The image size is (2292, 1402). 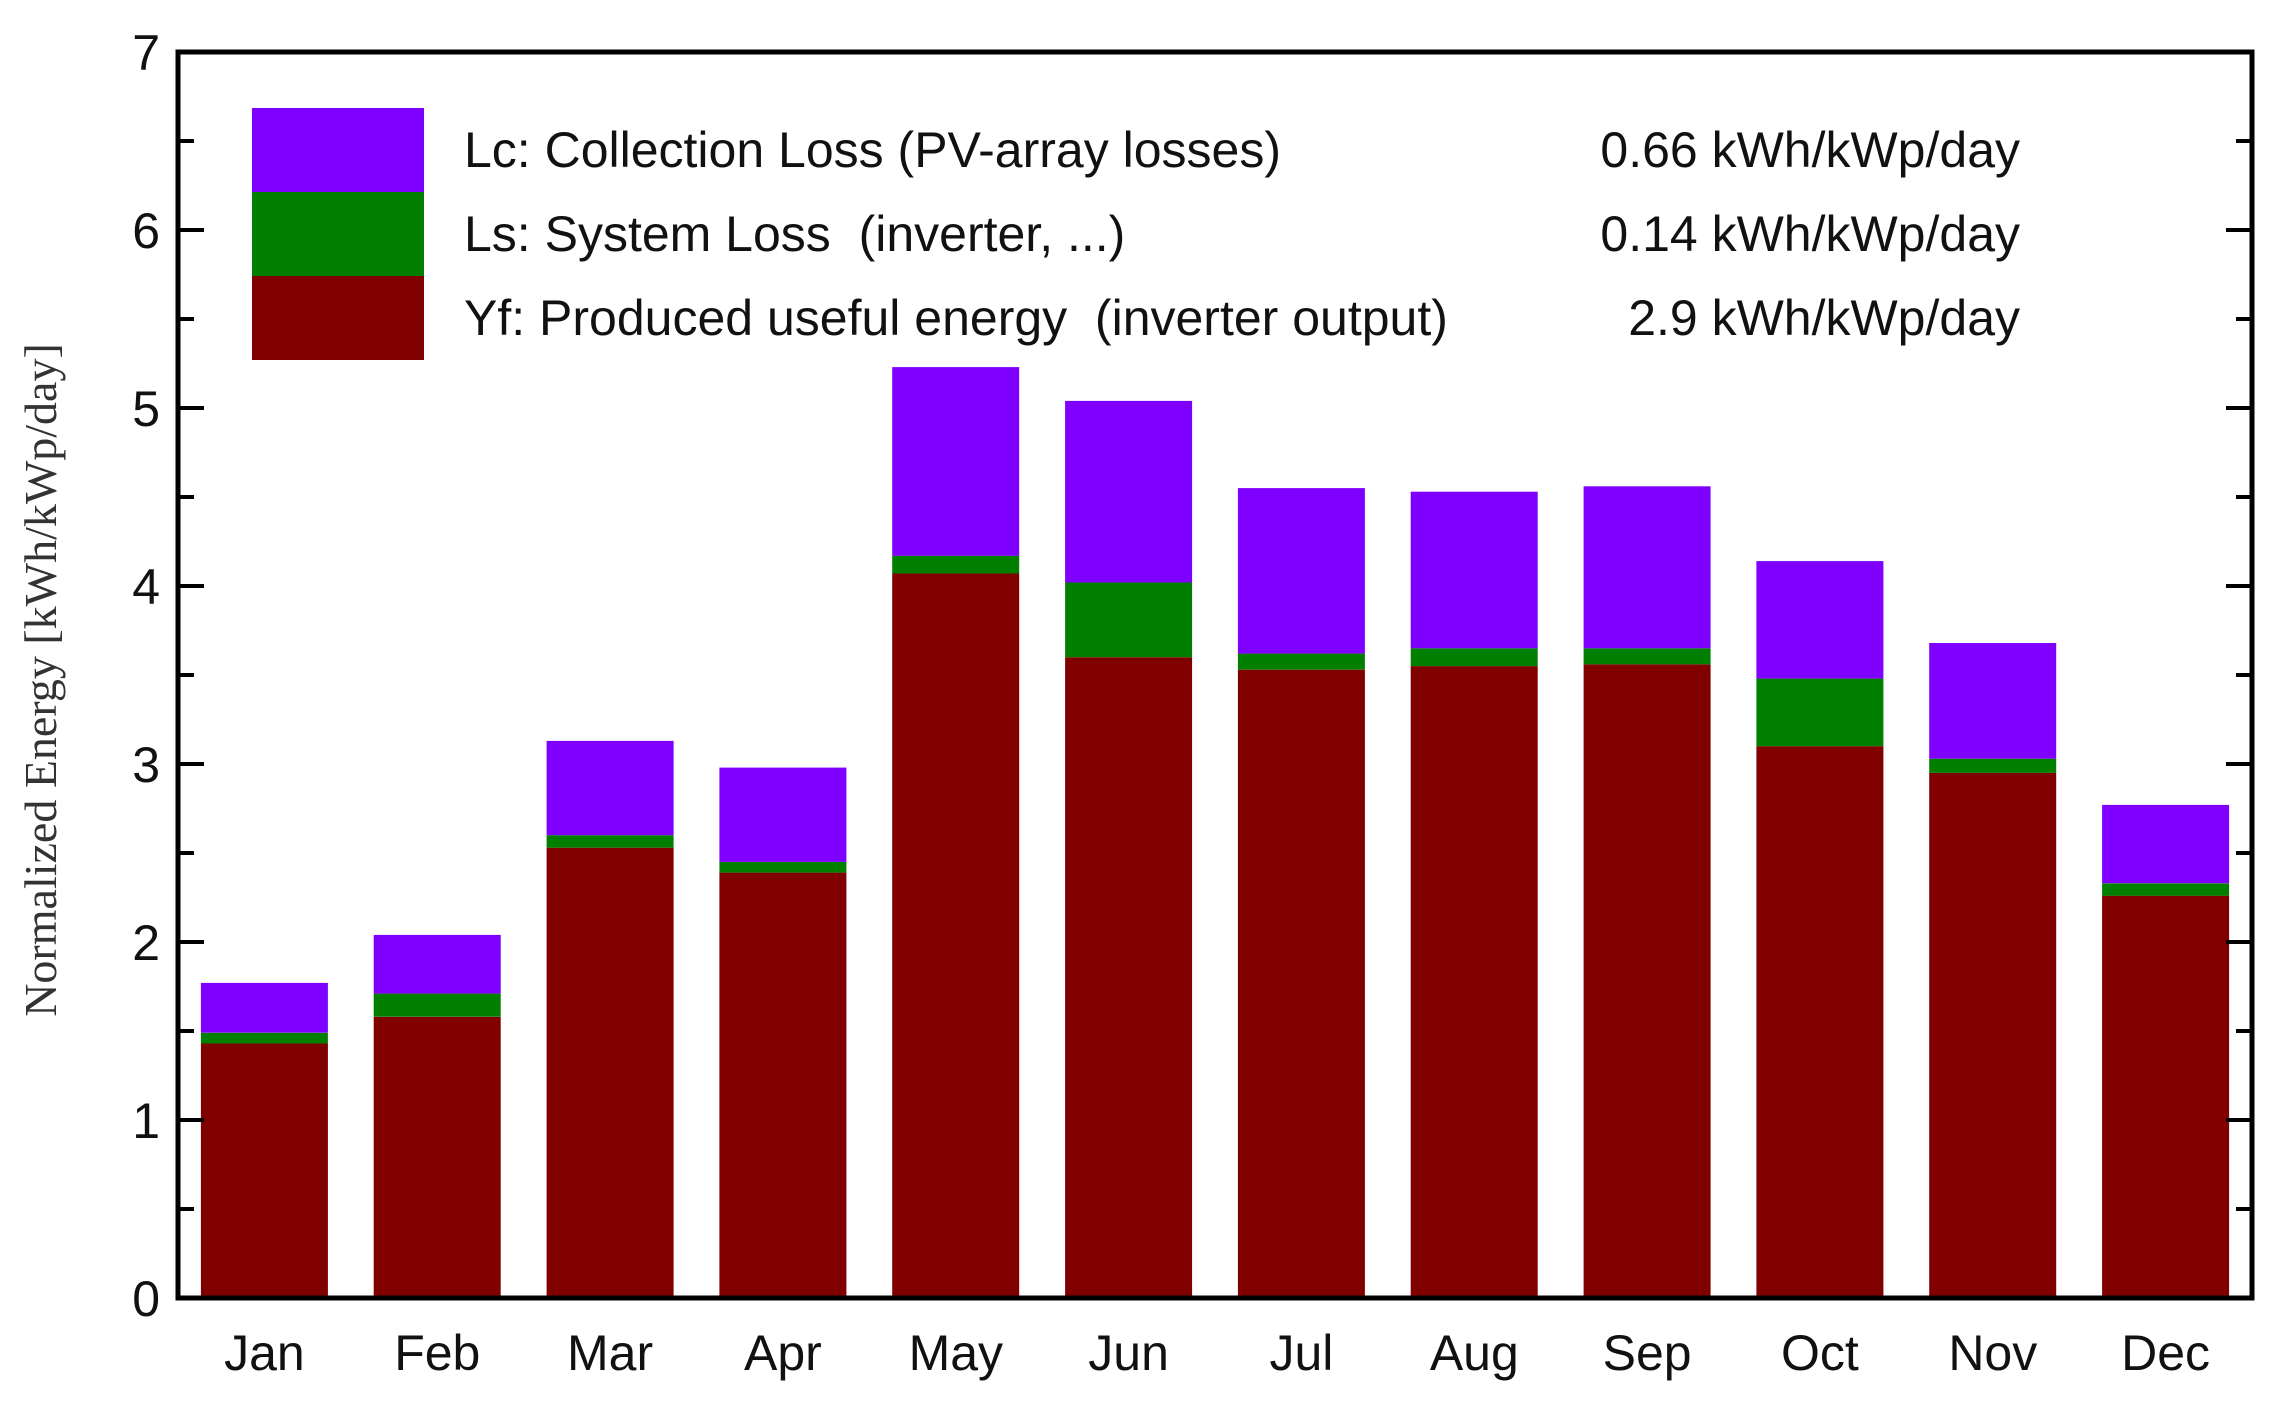 I want to click on bar-yf-apr, so click(x=783, y=1085).